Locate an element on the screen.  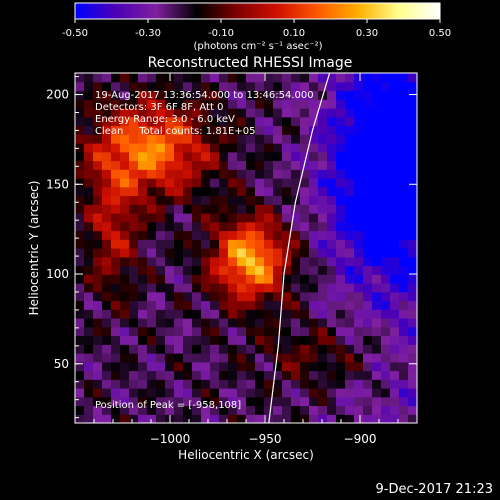
footer-timestamp: 9-Dec-2017 21:23 is located at coordinates (435, 489).